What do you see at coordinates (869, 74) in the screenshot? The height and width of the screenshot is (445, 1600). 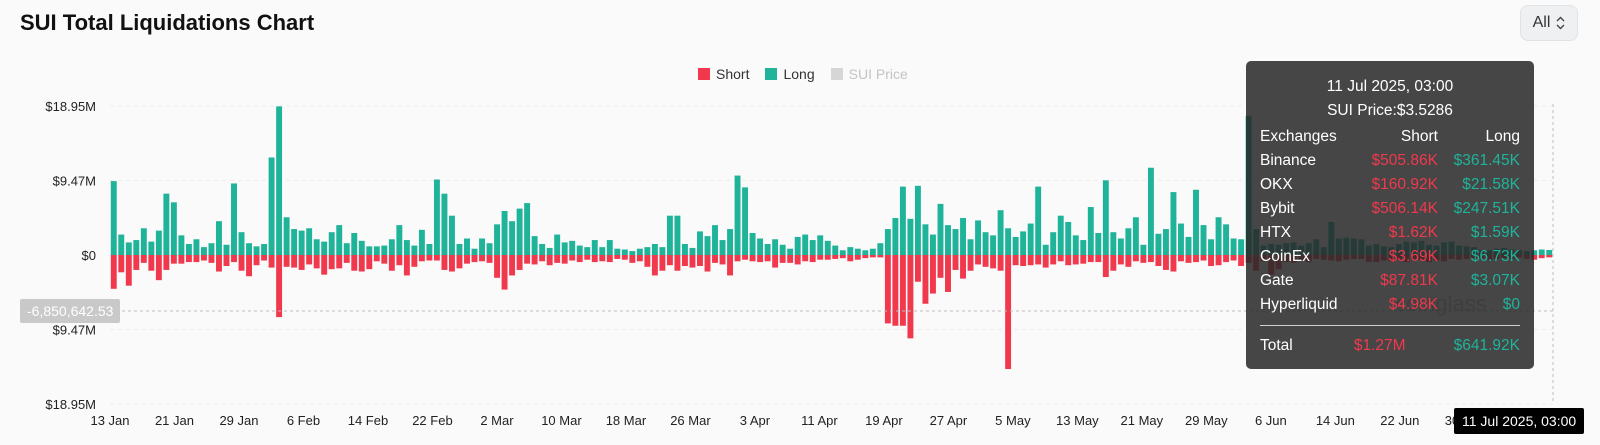 I see `legend-item-sui-price: SUI Price` at bounding box center [869, 74].